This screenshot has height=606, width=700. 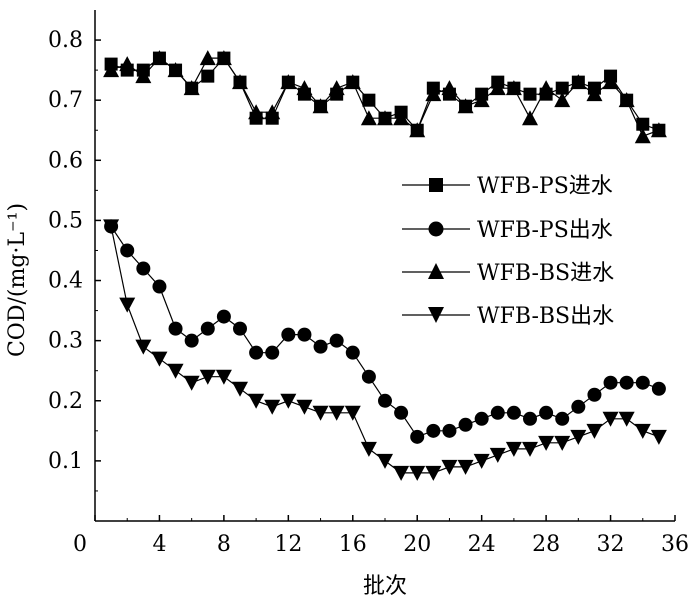 What do you see at coordinates (611, 544) in the screenshot?
I see `x-tick-label: 32` at bounding box center [611, 544].